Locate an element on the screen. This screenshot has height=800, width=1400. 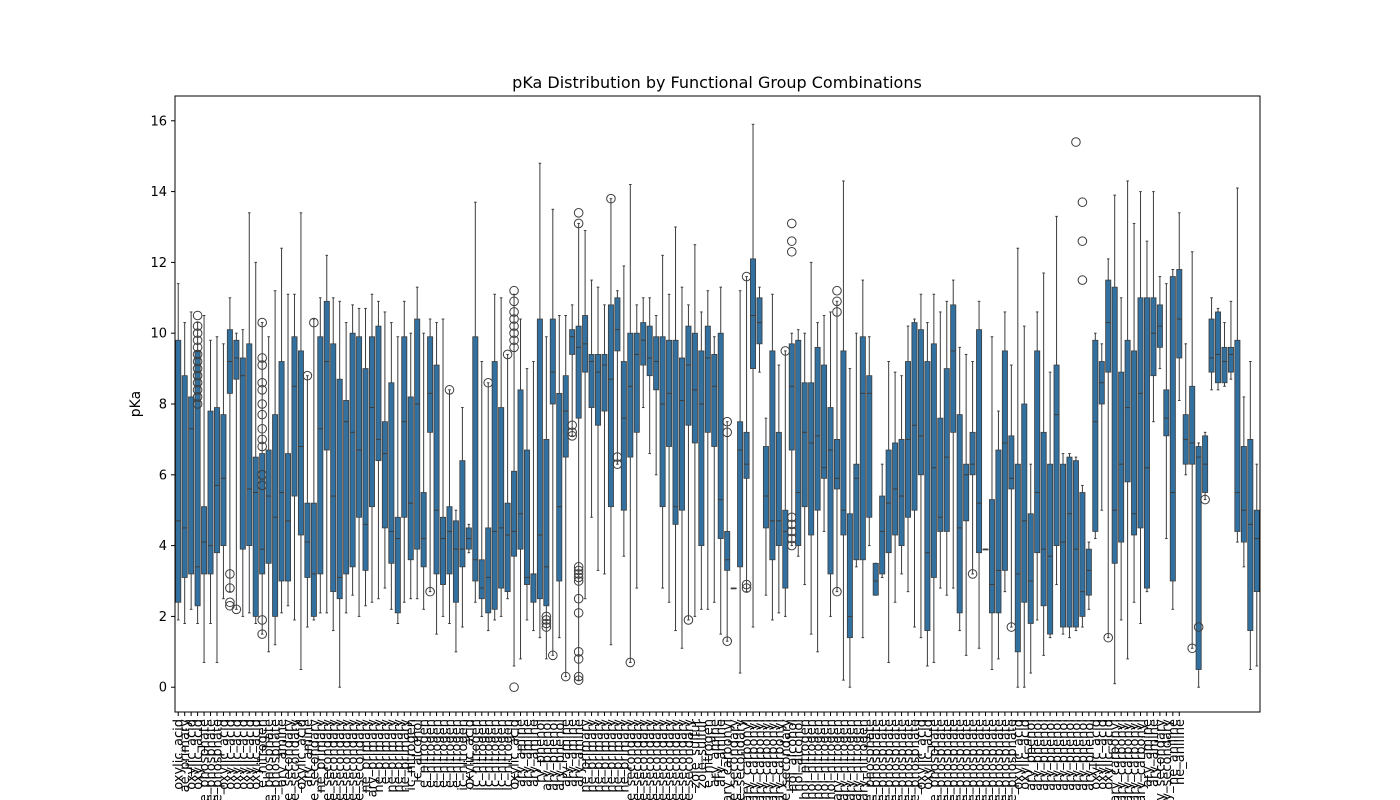
x-tick-label: ne_aniline is located at coordinates (1180, 752).